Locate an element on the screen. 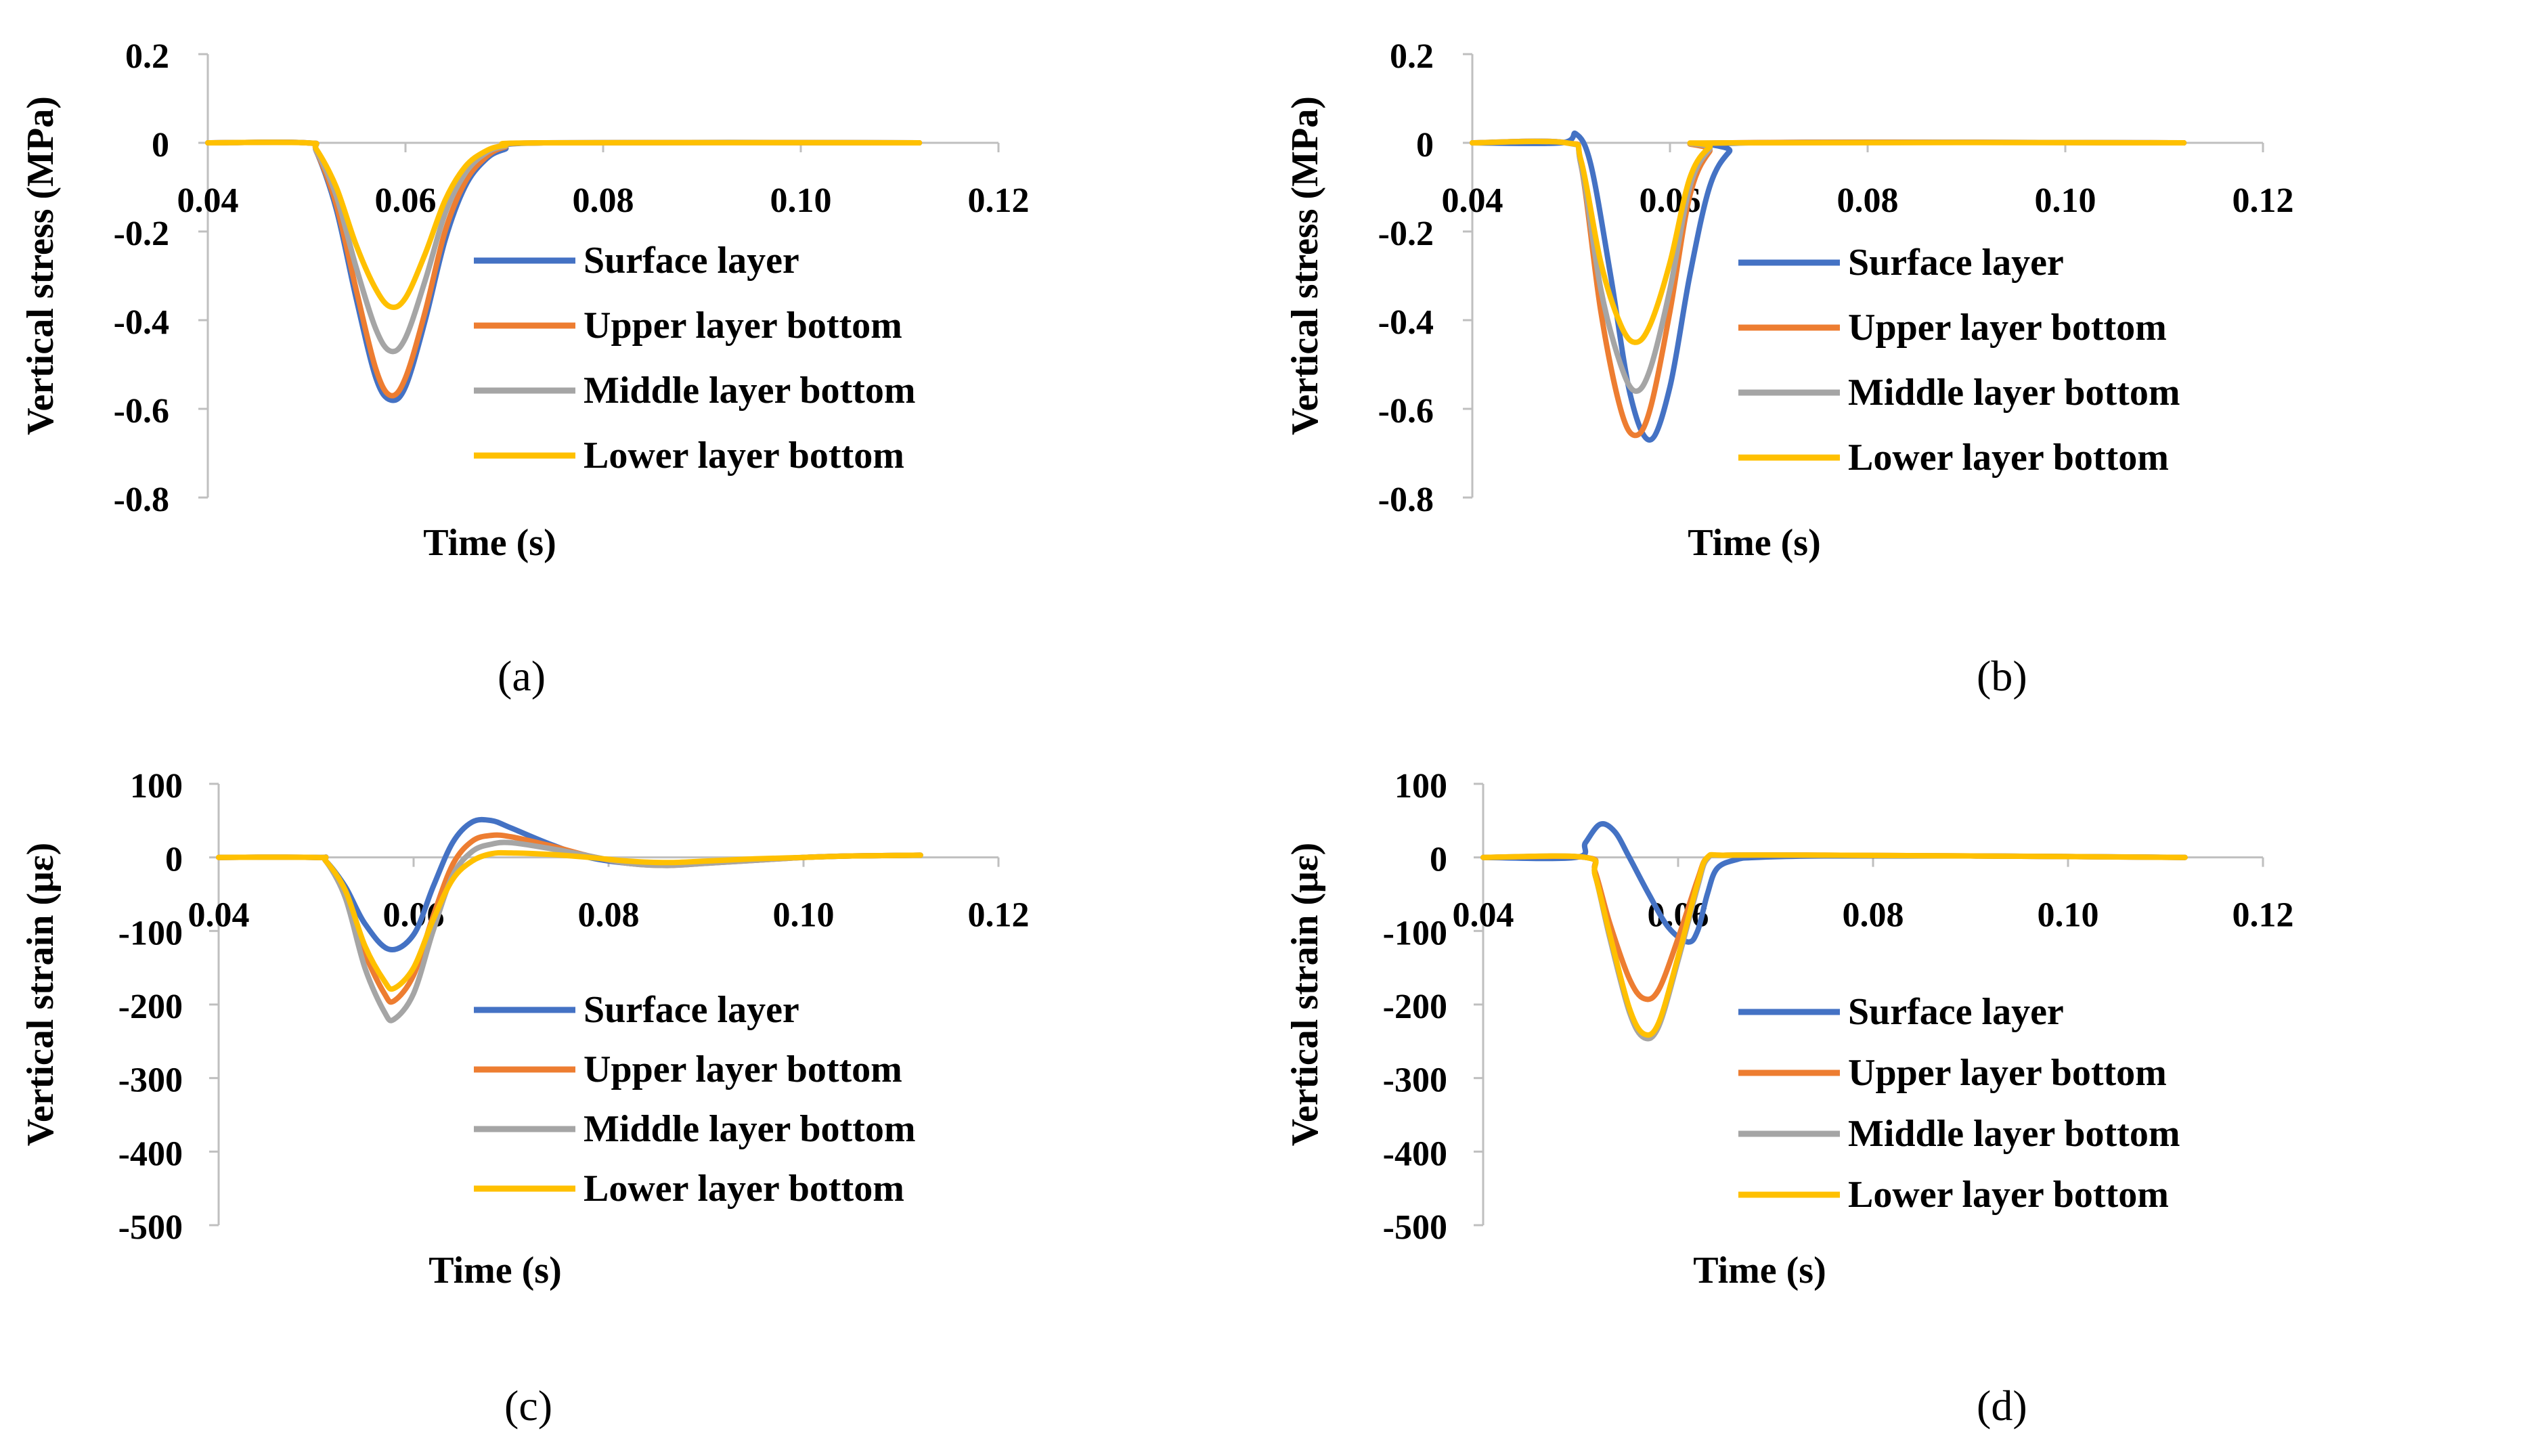 The width and height of the screenshot is (2529, 1456). panel-label-b: (b) is located at coordinates (2002, 676).